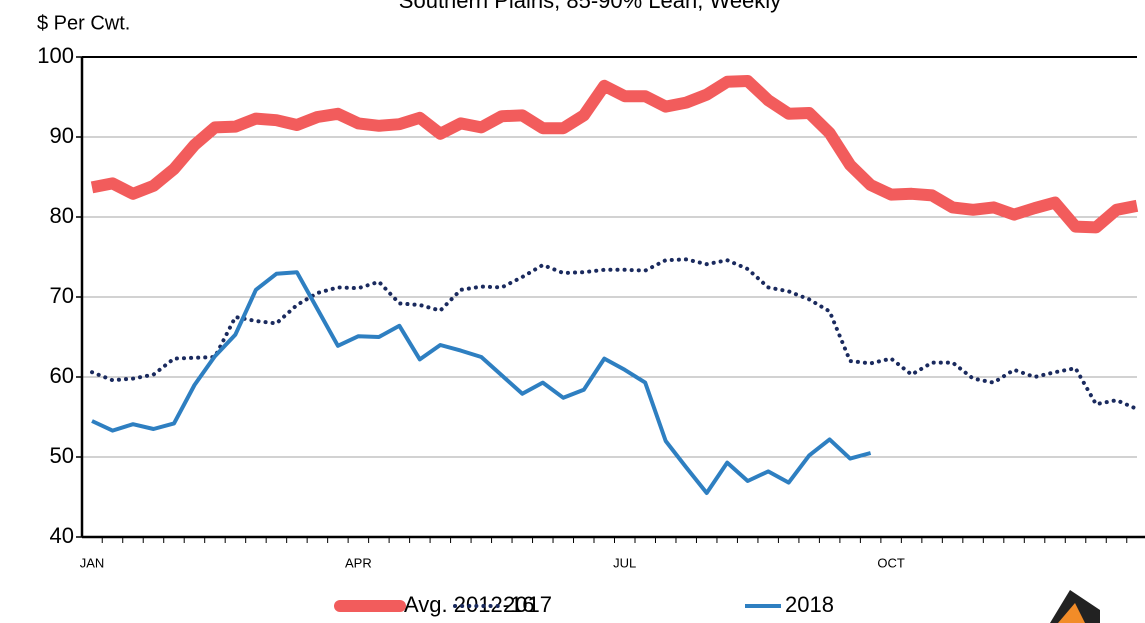 The height and width of the screenshot is (623, 1145). What do you see at coordinates (62, 375) in the screenshot?
I see `y-tick-label: 60` at bounding box center [62, 375].